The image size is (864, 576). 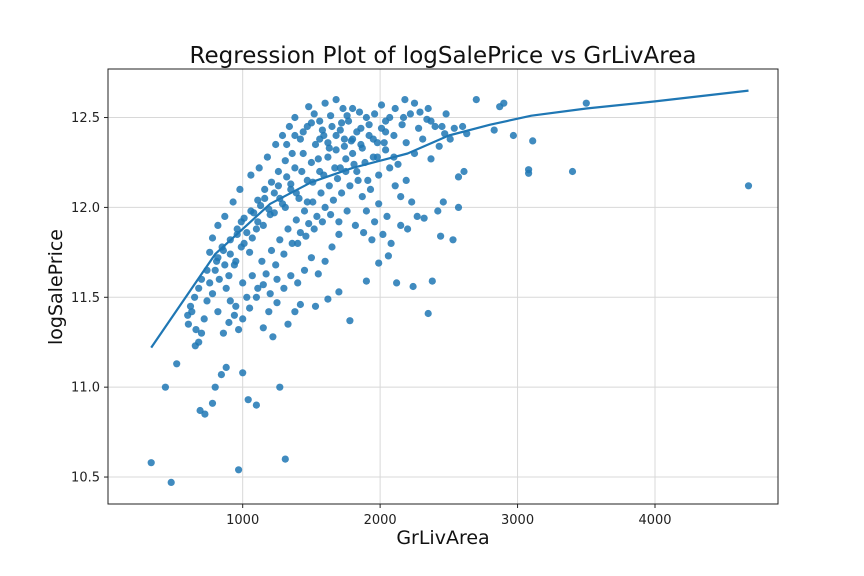 I want to click on y-axis-label: logSalePrice, so click(x=56, y=287).